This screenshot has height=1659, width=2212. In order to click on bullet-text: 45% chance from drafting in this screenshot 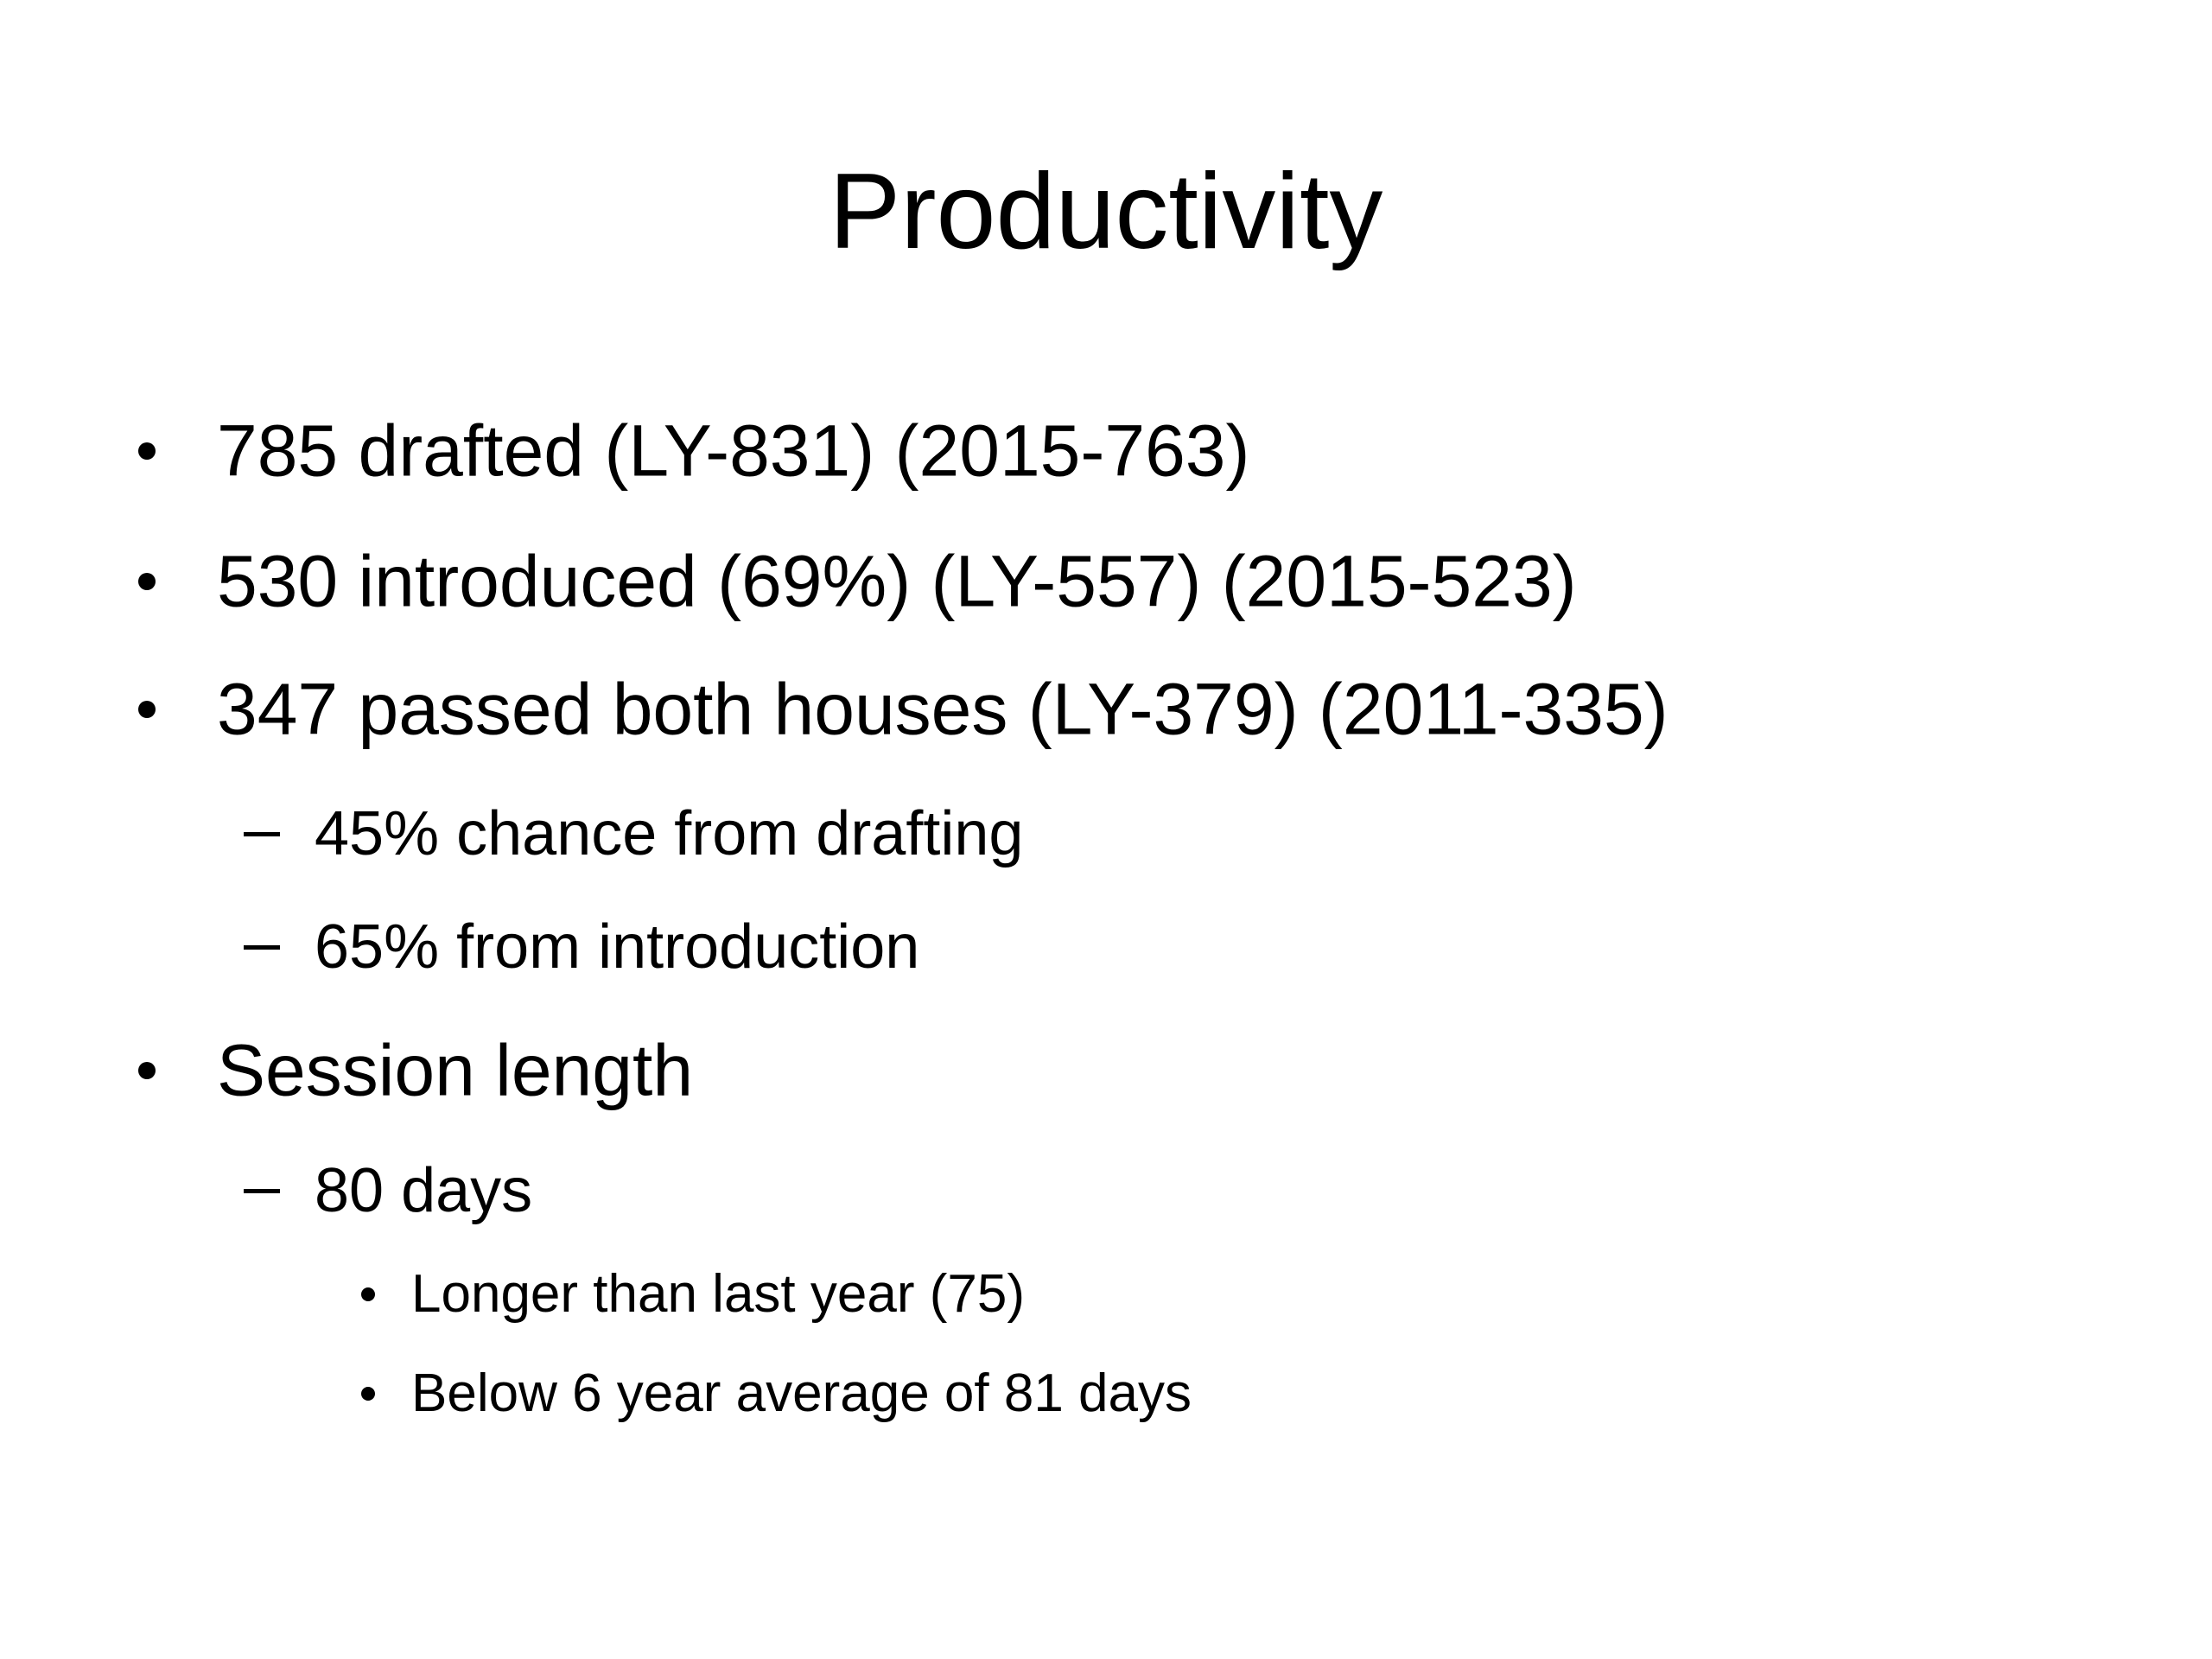, I will do `click(669, 833)`.